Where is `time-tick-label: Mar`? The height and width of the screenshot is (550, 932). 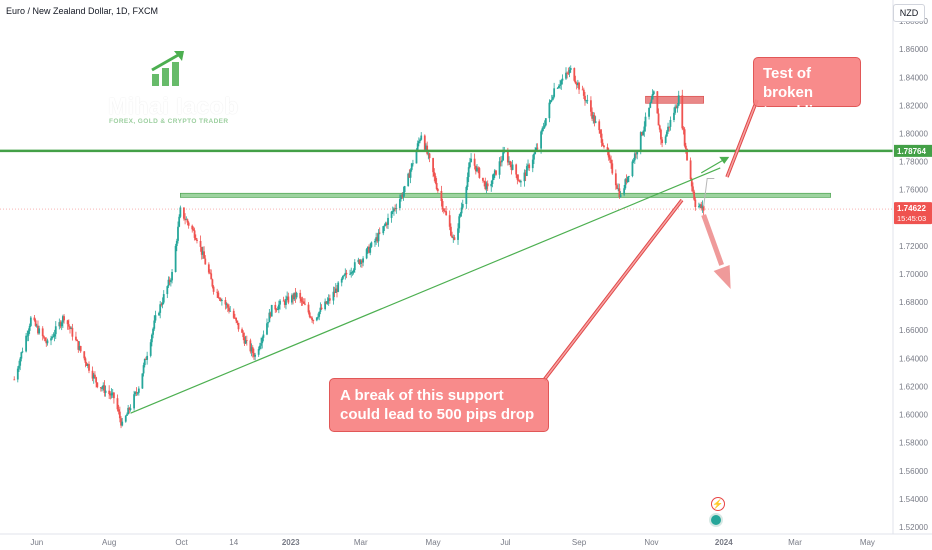 time-tick-label: Mar is located at coordinates (361, 542).